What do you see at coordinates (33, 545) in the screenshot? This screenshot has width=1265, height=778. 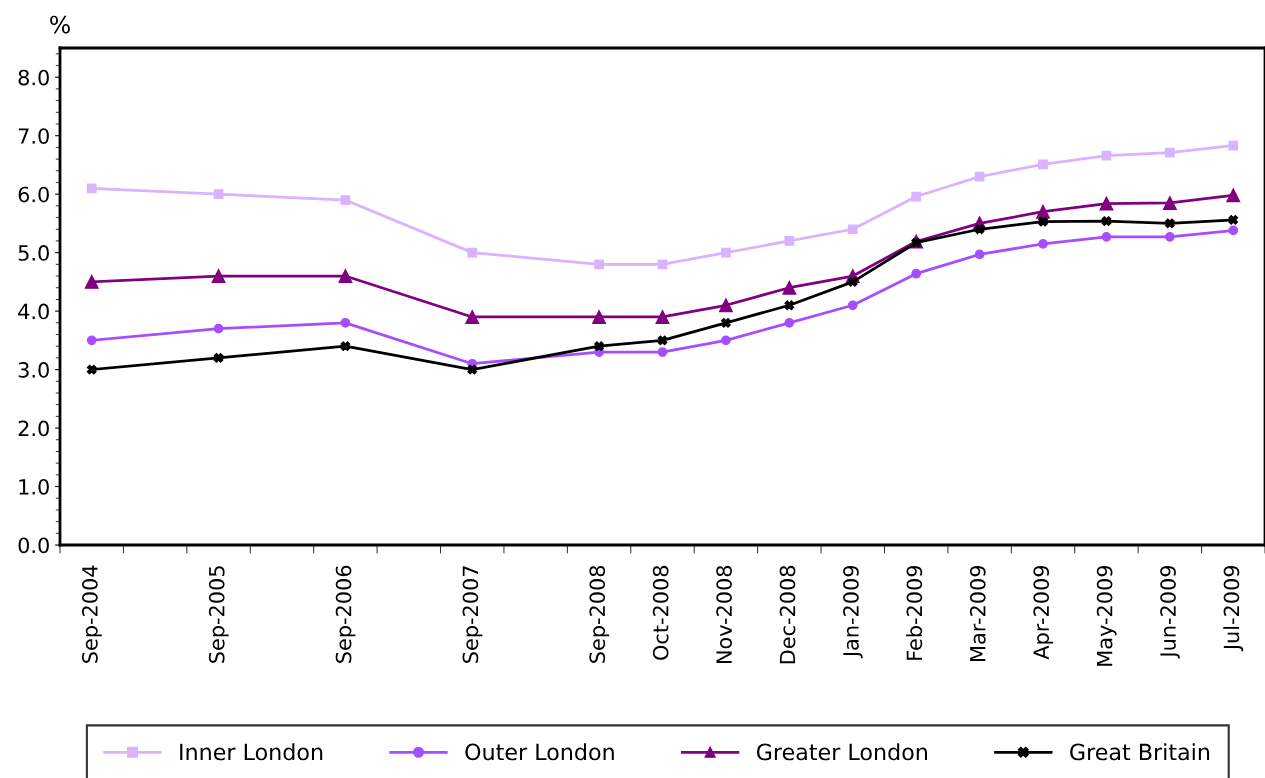 I see `y-tick-label: 0.0` at bounding box center [33, 545].